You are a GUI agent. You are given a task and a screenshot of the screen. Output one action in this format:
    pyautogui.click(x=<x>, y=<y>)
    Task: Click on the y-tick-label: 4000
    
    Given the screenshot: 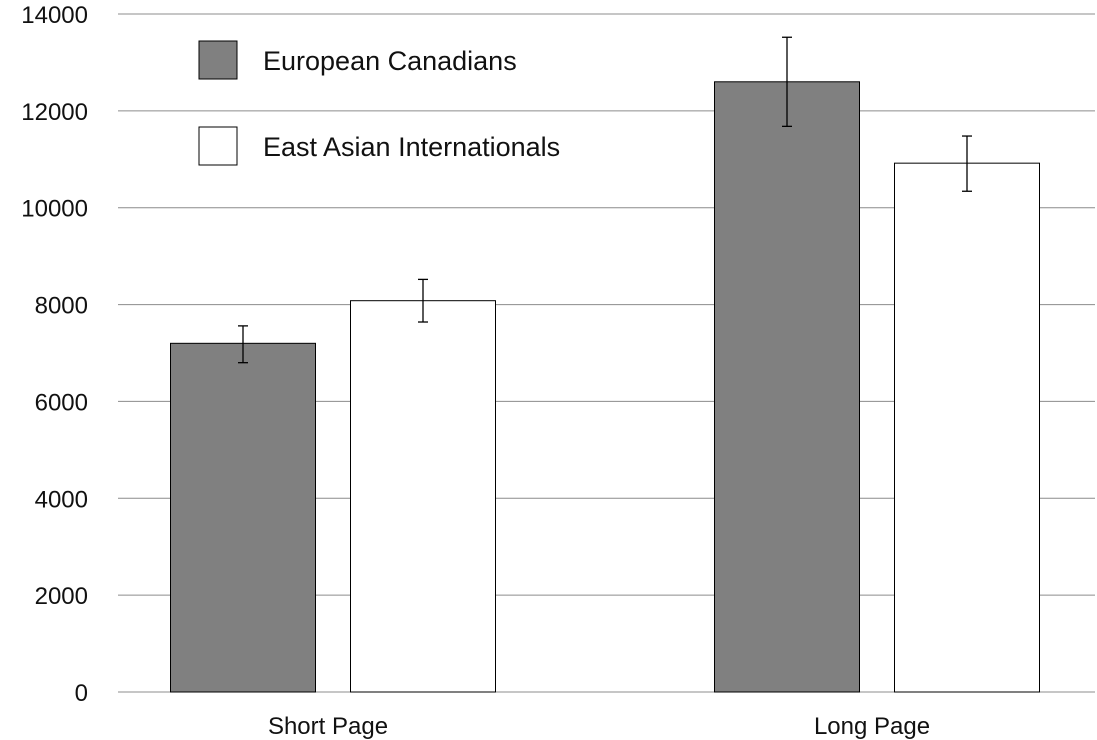 What is the action you would take?
    pyautogui.click(x=61, y=499)
    